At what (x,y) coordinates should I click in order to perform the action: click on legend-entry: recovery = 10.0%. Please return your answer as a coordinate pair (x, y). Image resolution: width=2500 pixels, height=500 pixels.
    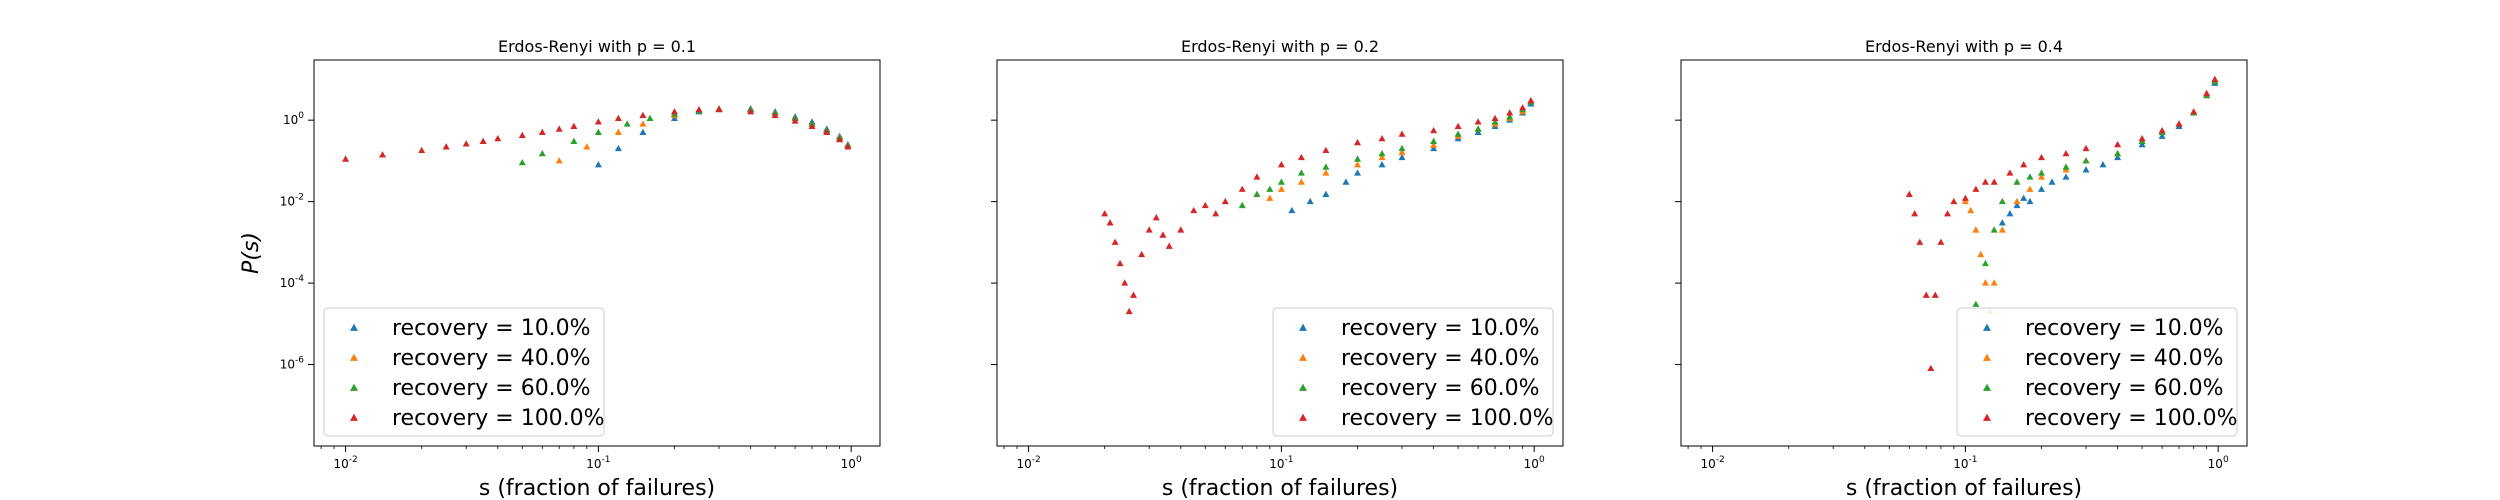
    Looking at the image, I should click on (1440, 328).